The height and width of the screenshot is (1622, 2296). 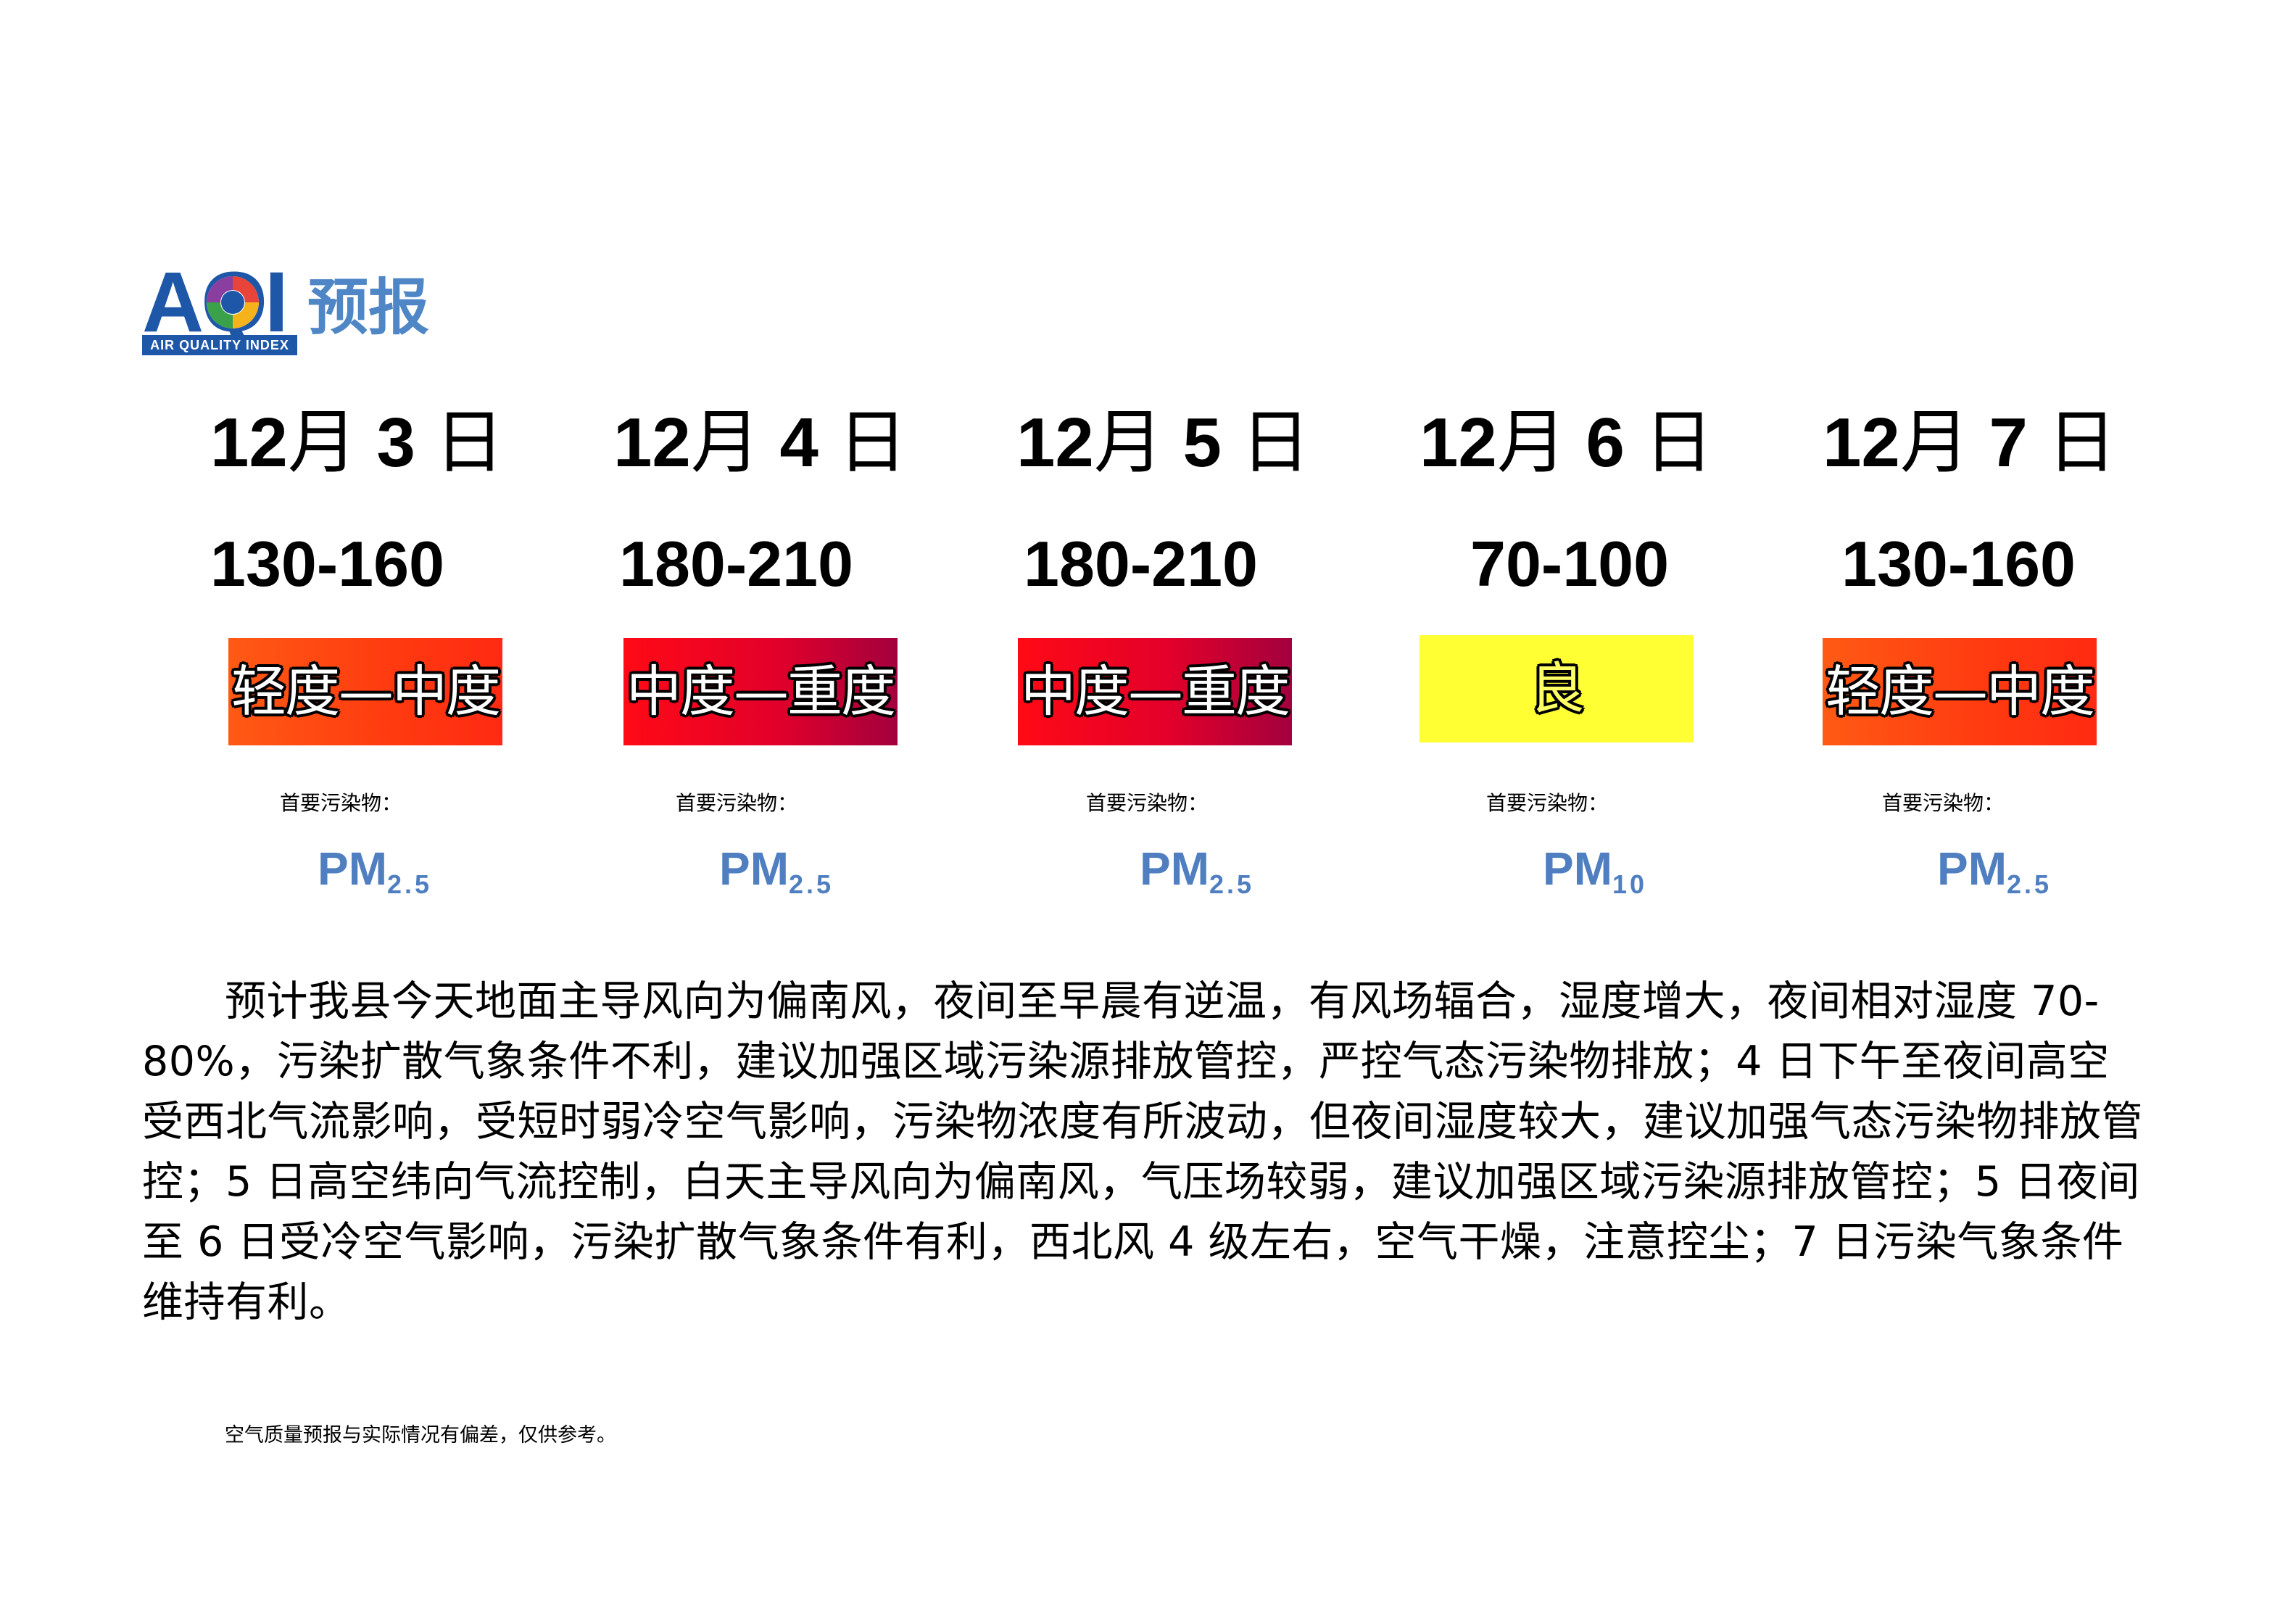 I want to click on forecast-day-5: 12月 7 日 130-160 轻度—中度 首要污染物： PM2.5, so click(x=2011, y=652).